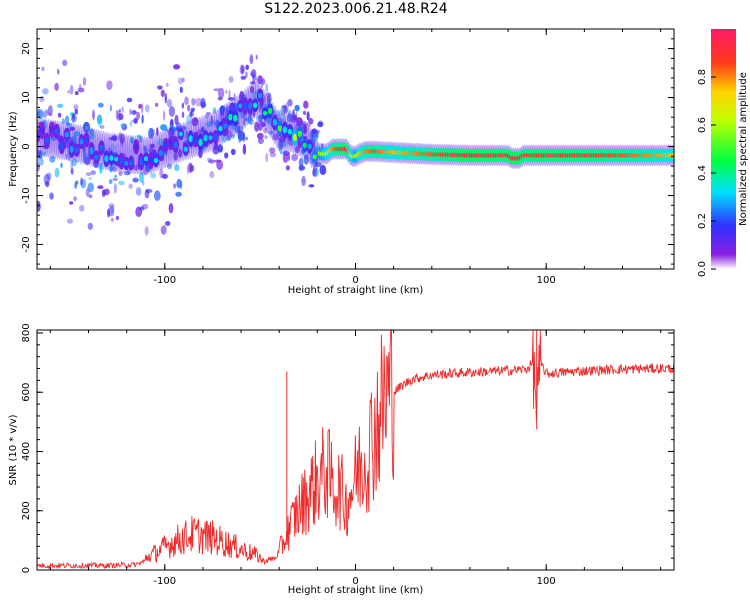  What do you see at coordinates (164, 280) in the screenshot?
I see `x-tick-label: -100` at bounding box center [164, 280].